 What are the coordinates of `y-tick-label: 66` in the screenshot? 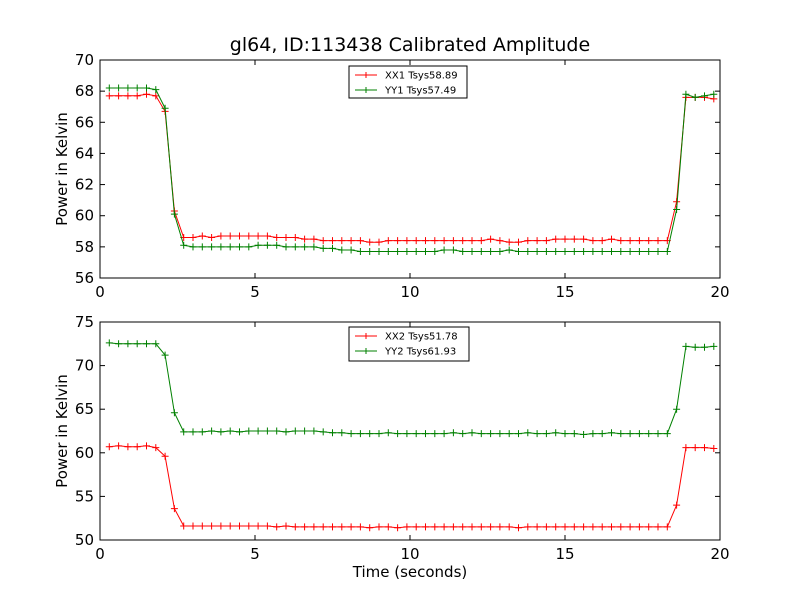 It's located at (84, 122).